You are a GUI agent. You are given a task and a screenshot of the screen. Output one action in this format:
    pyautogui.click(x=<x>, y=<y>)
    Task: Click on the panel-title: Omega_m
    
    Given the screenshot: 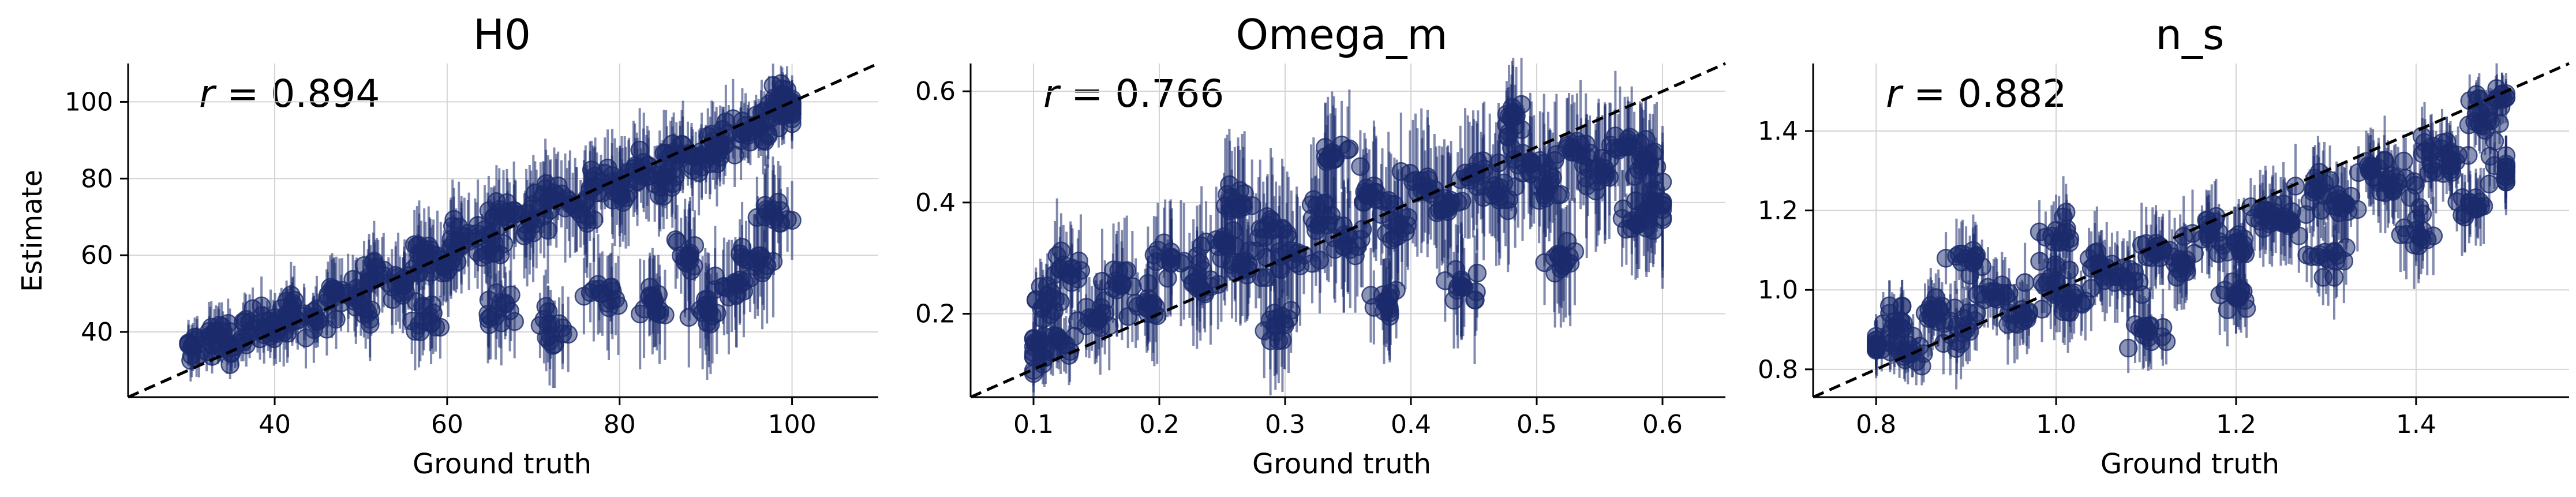 What is the action you would take?
    pyautogui.click(x=1341, y=34)
    